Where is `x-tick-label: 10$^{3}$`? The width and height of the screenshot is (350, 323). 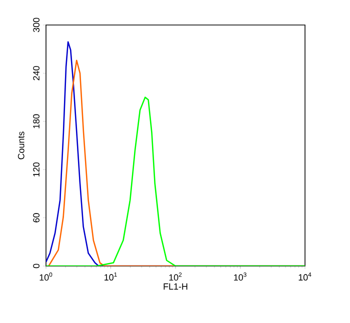 x-tick-label: 10$^{3}$ is located at coordinates (240, 276).